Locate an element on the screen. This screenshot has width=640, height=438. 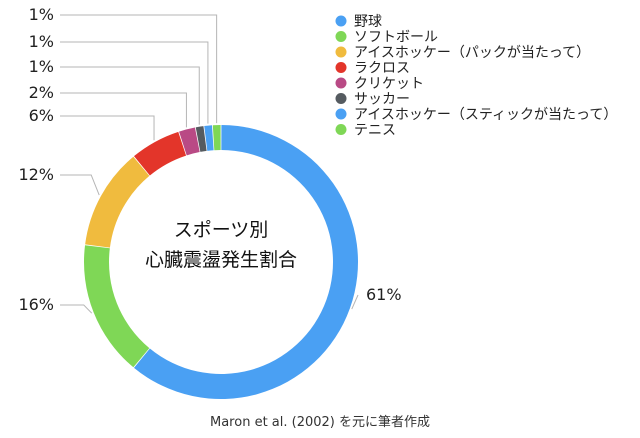
pct-label-7: 1% is located at coordinates (41, 41).